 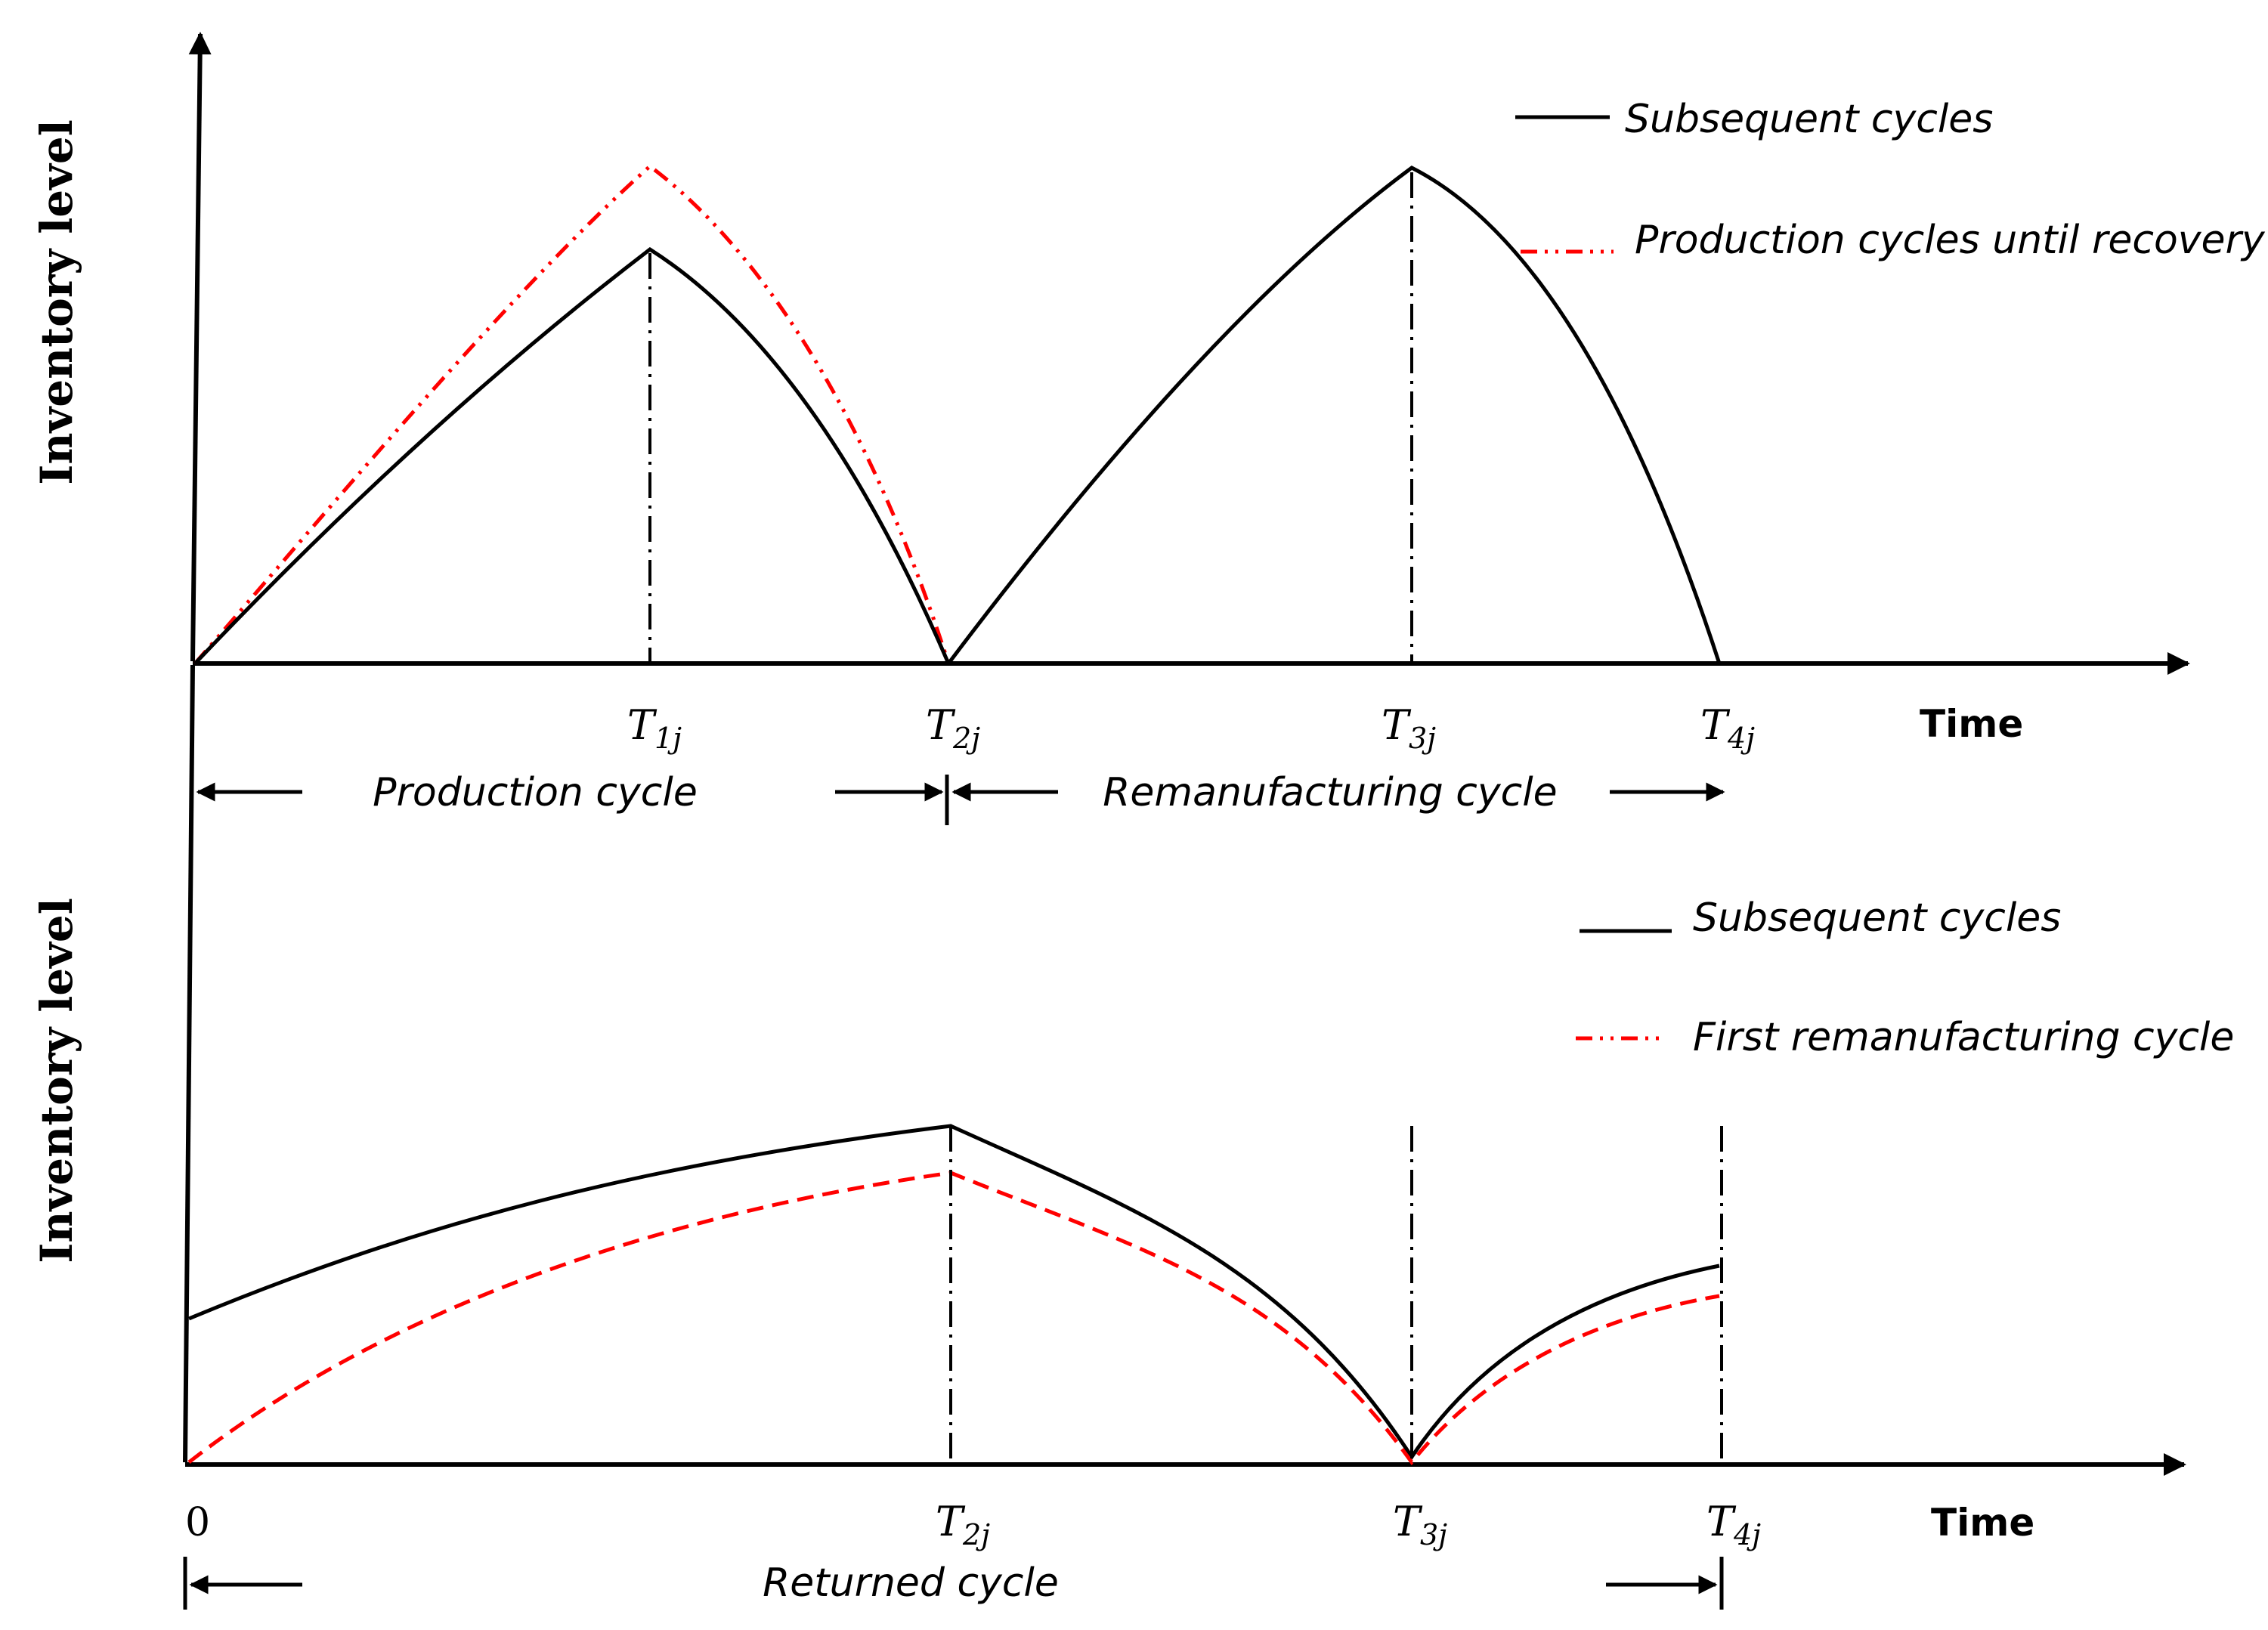 What do you see at coordinates (911, 1583) in the screenshot?
I see `returned-span-label: Returned cycle` at bounding box center [911, 1583].